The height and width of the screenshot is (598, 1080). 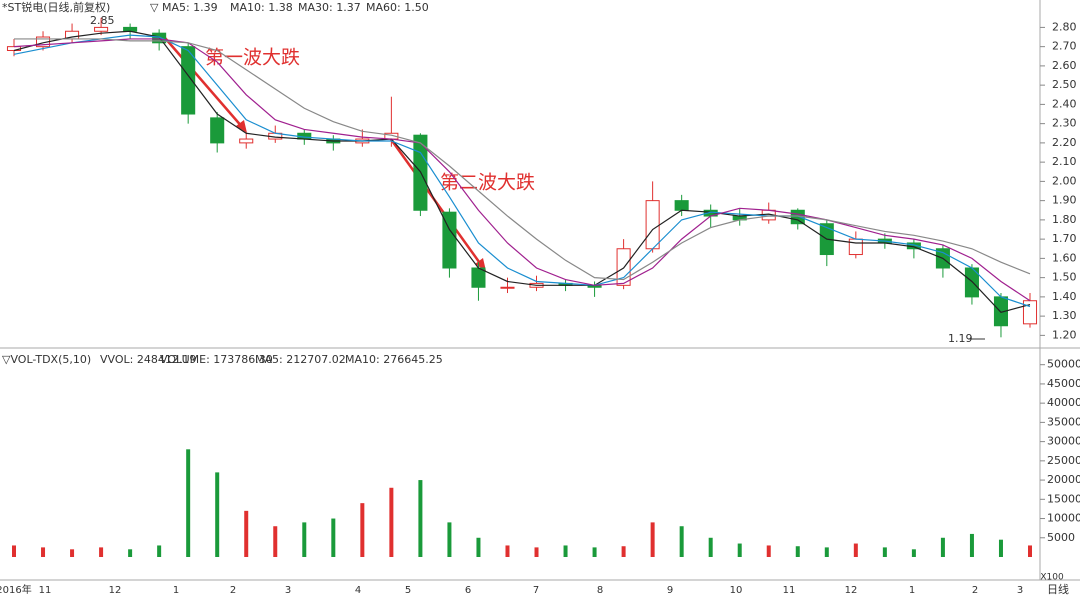 What do you see at coordinates (358, 590) in the screenshot?
I see `x-tick-label: 4` at bounding box center [358, 590].